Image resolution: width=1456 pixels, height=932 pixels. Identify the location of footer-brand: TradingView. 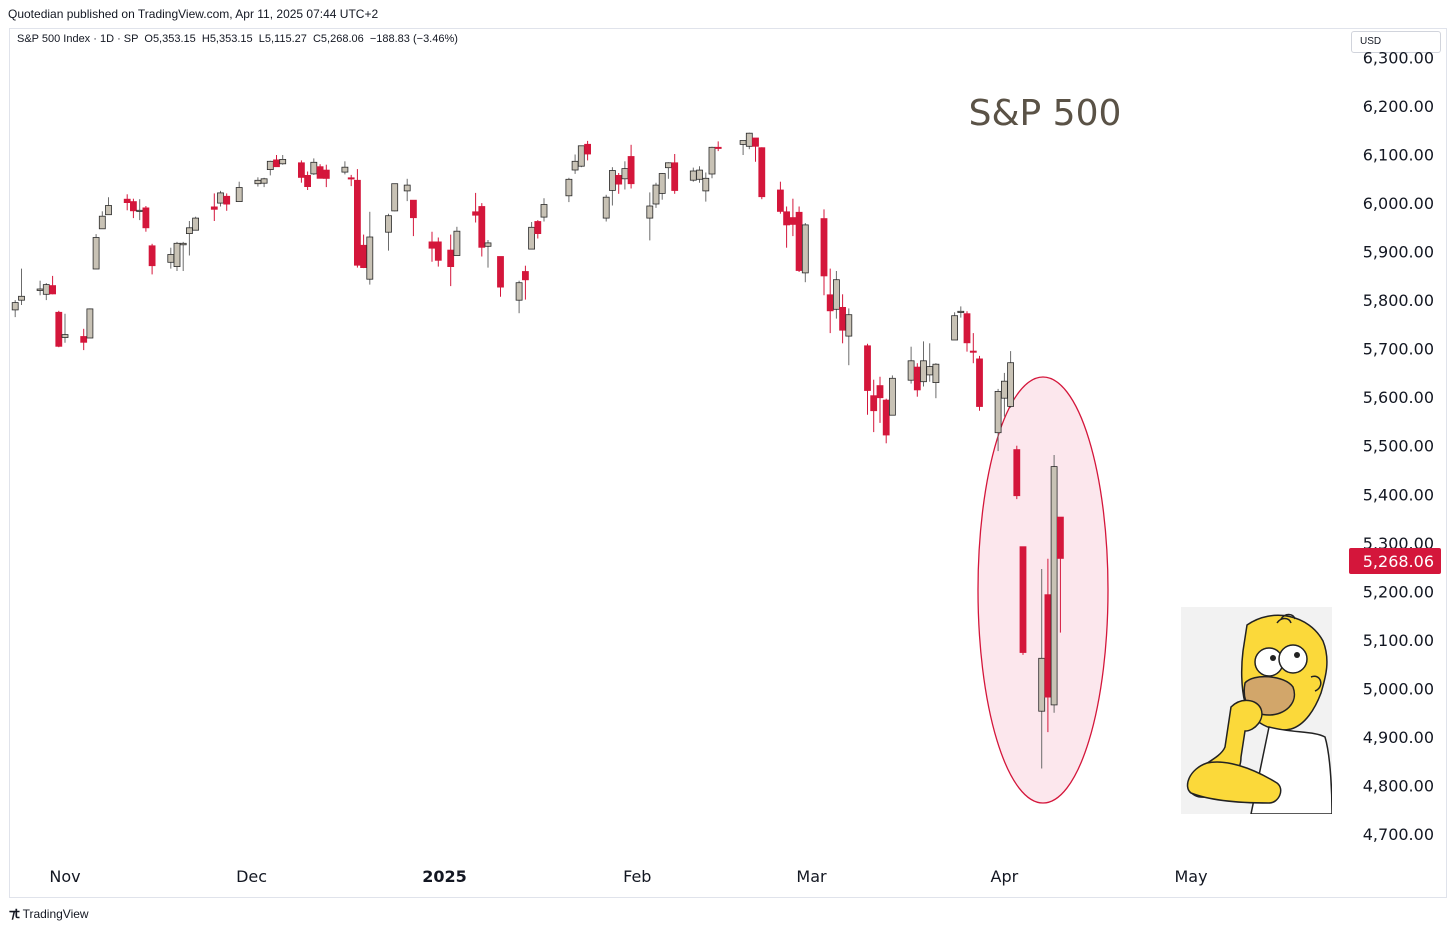
(55, 914).